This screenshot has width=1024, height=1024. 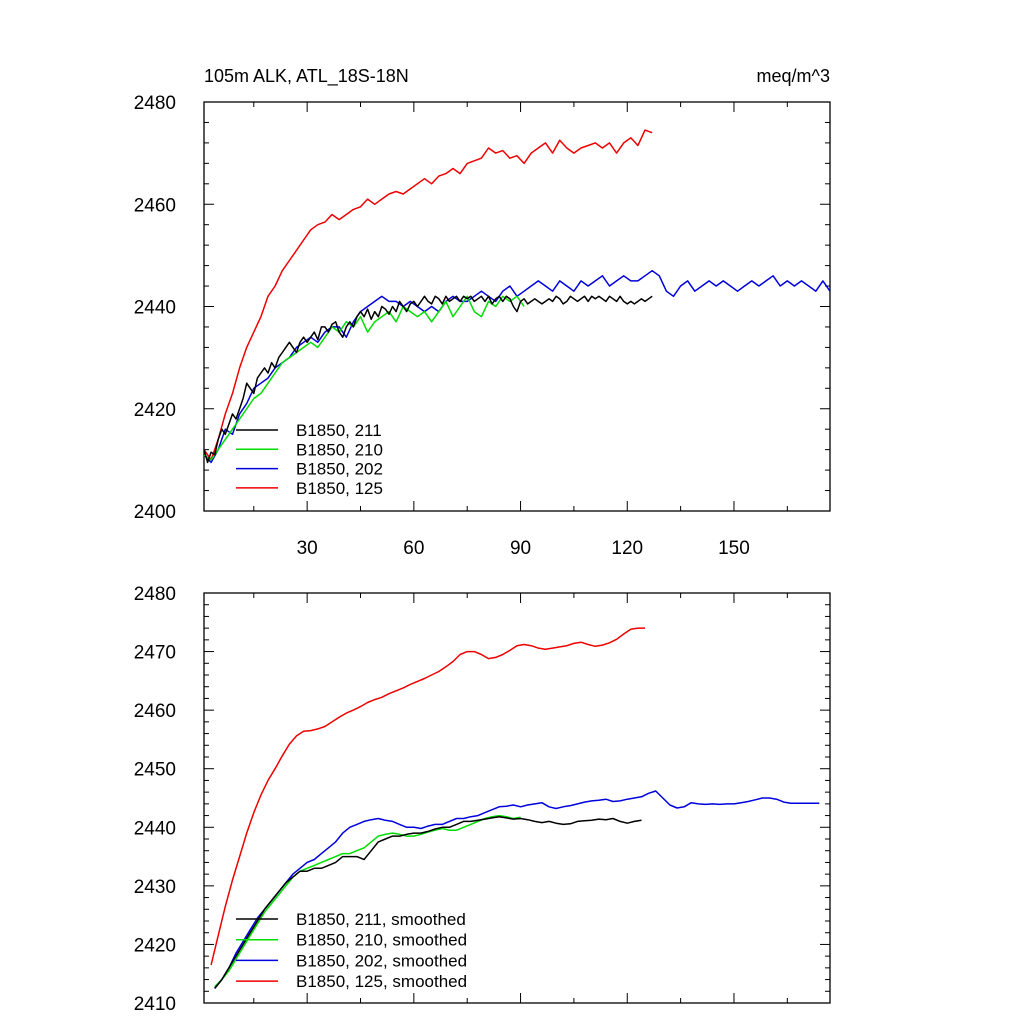 What do you see at coordinates (339, 430) in the screenshot?
I see `legend-label: B1850, 211` at bounding box center [339, 430].